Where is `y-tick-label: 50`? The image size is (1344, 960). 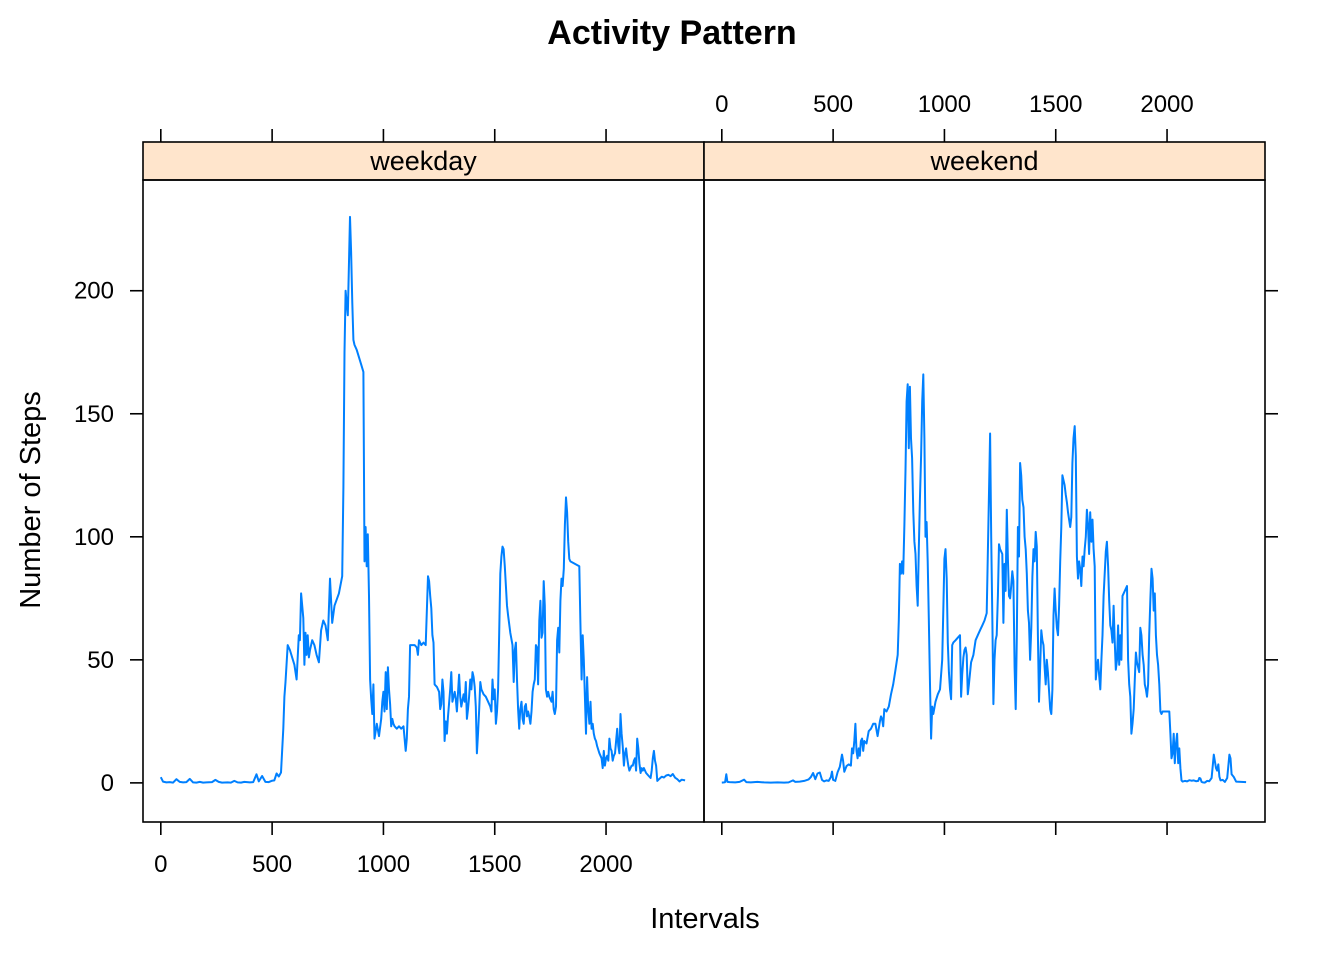
y-tick-label: 50 is located at coordinates (100, 660).